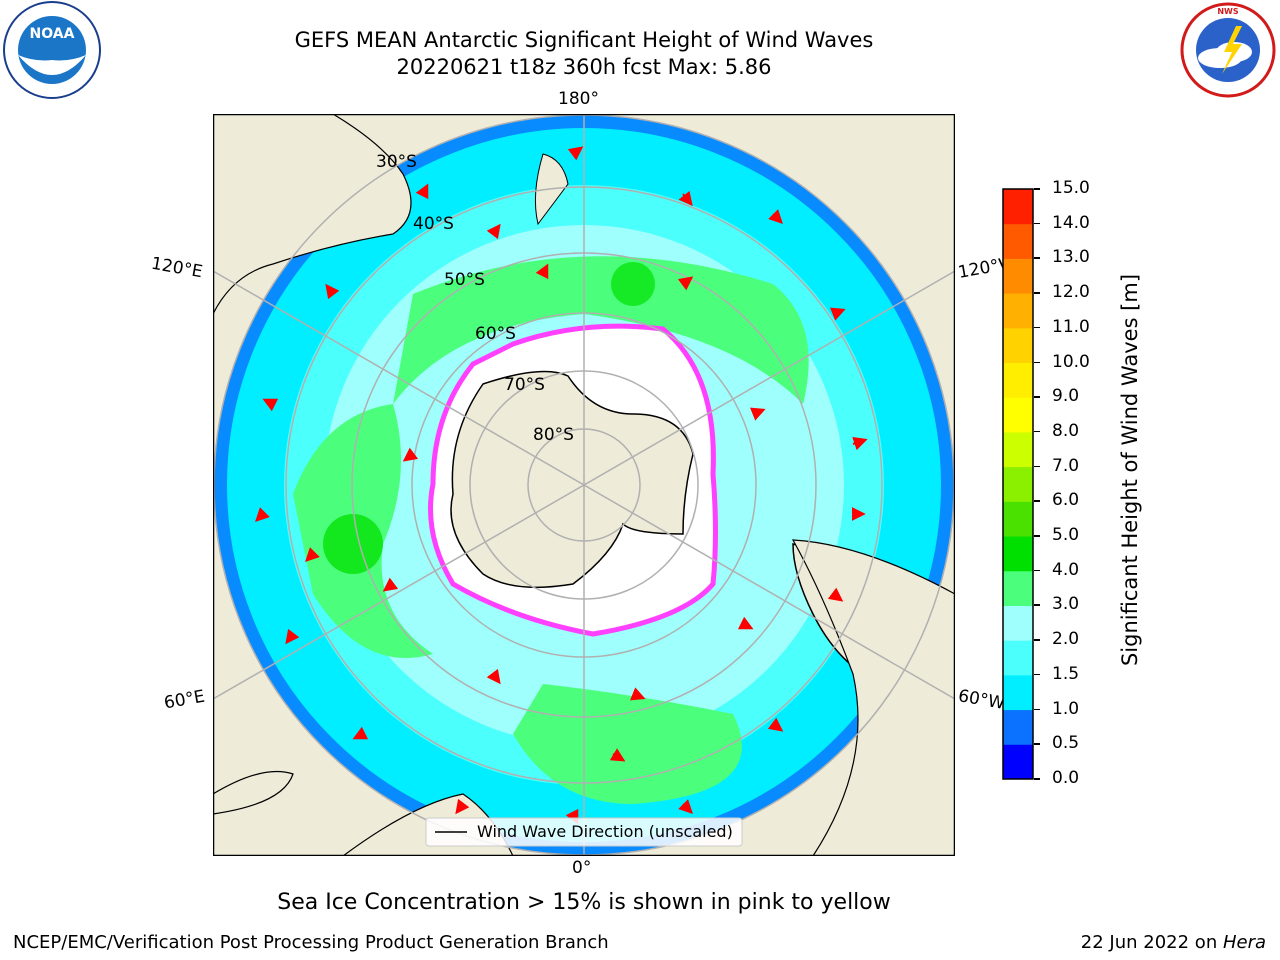 This screenshot has height=960, width=1280. What do you see at coordinates (177, 268) in the screenshot?
I see `lon-label-120e: 120°E` at bounding box center [177, 268].